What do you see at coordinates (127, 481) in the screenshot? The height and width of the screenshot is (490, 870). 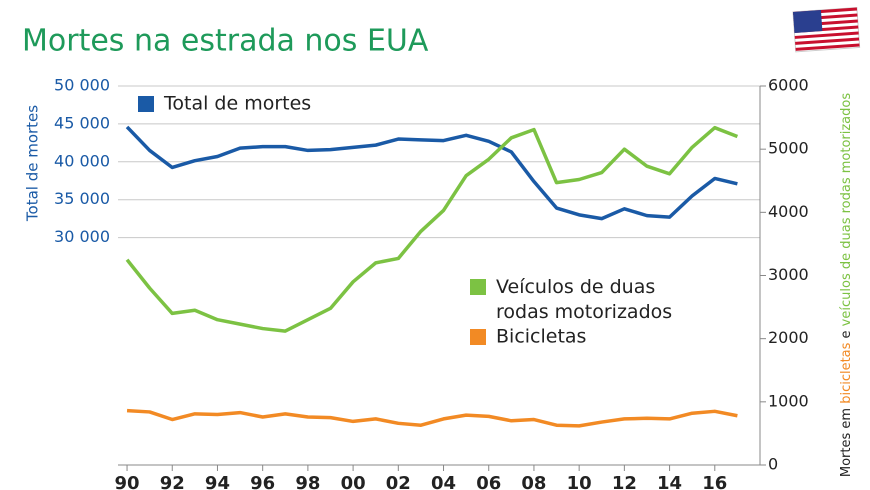 I see `x-tick-label: 90` at bounding box center [127, 481].